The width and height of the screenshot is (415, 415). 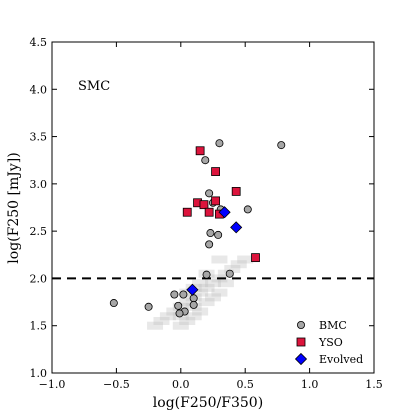 I want to click on x-tick-label: −0.5, so click(x=116, y=384).